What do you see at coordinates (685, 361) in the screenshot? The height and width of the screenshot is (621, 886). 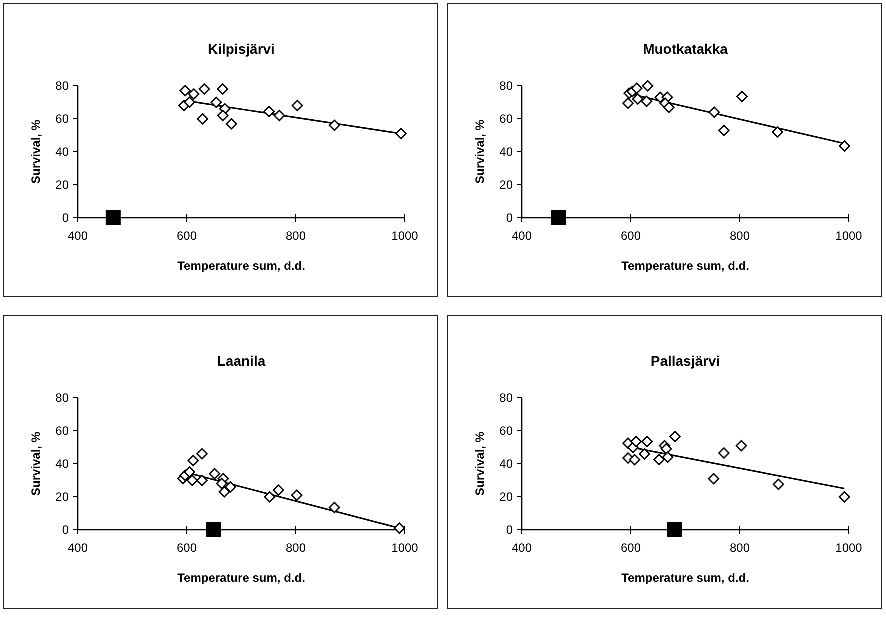 I see `chart-title: Pallasjärvi` at bounding box center [685, 361].